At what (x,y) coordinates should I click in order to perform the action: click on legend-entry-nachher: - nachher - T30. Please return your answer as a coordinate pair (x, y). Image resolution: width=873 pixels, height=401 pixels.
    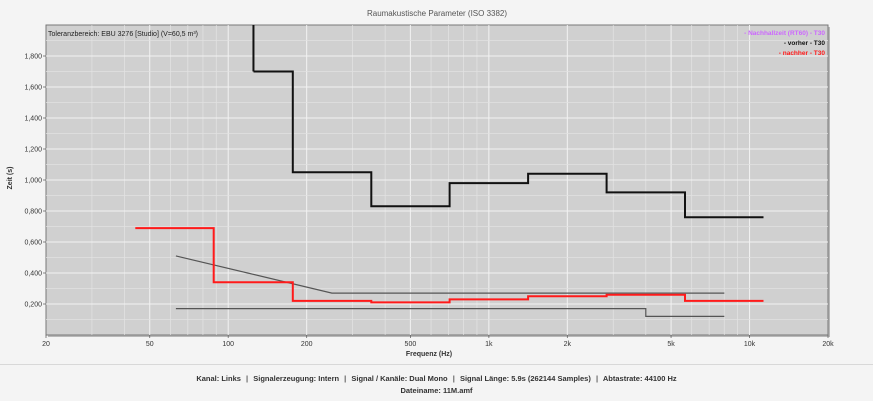
    Looking at the image, I should click on (802, 53).